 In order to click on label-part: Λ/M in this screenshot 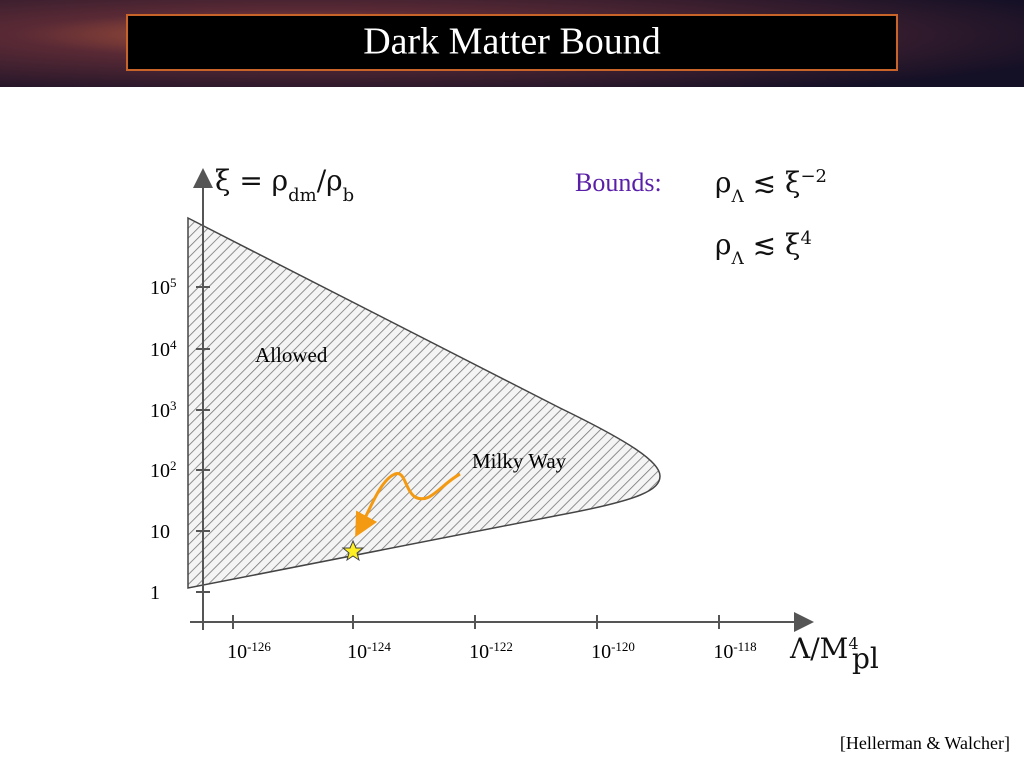, I will do `click(818, 648)`.